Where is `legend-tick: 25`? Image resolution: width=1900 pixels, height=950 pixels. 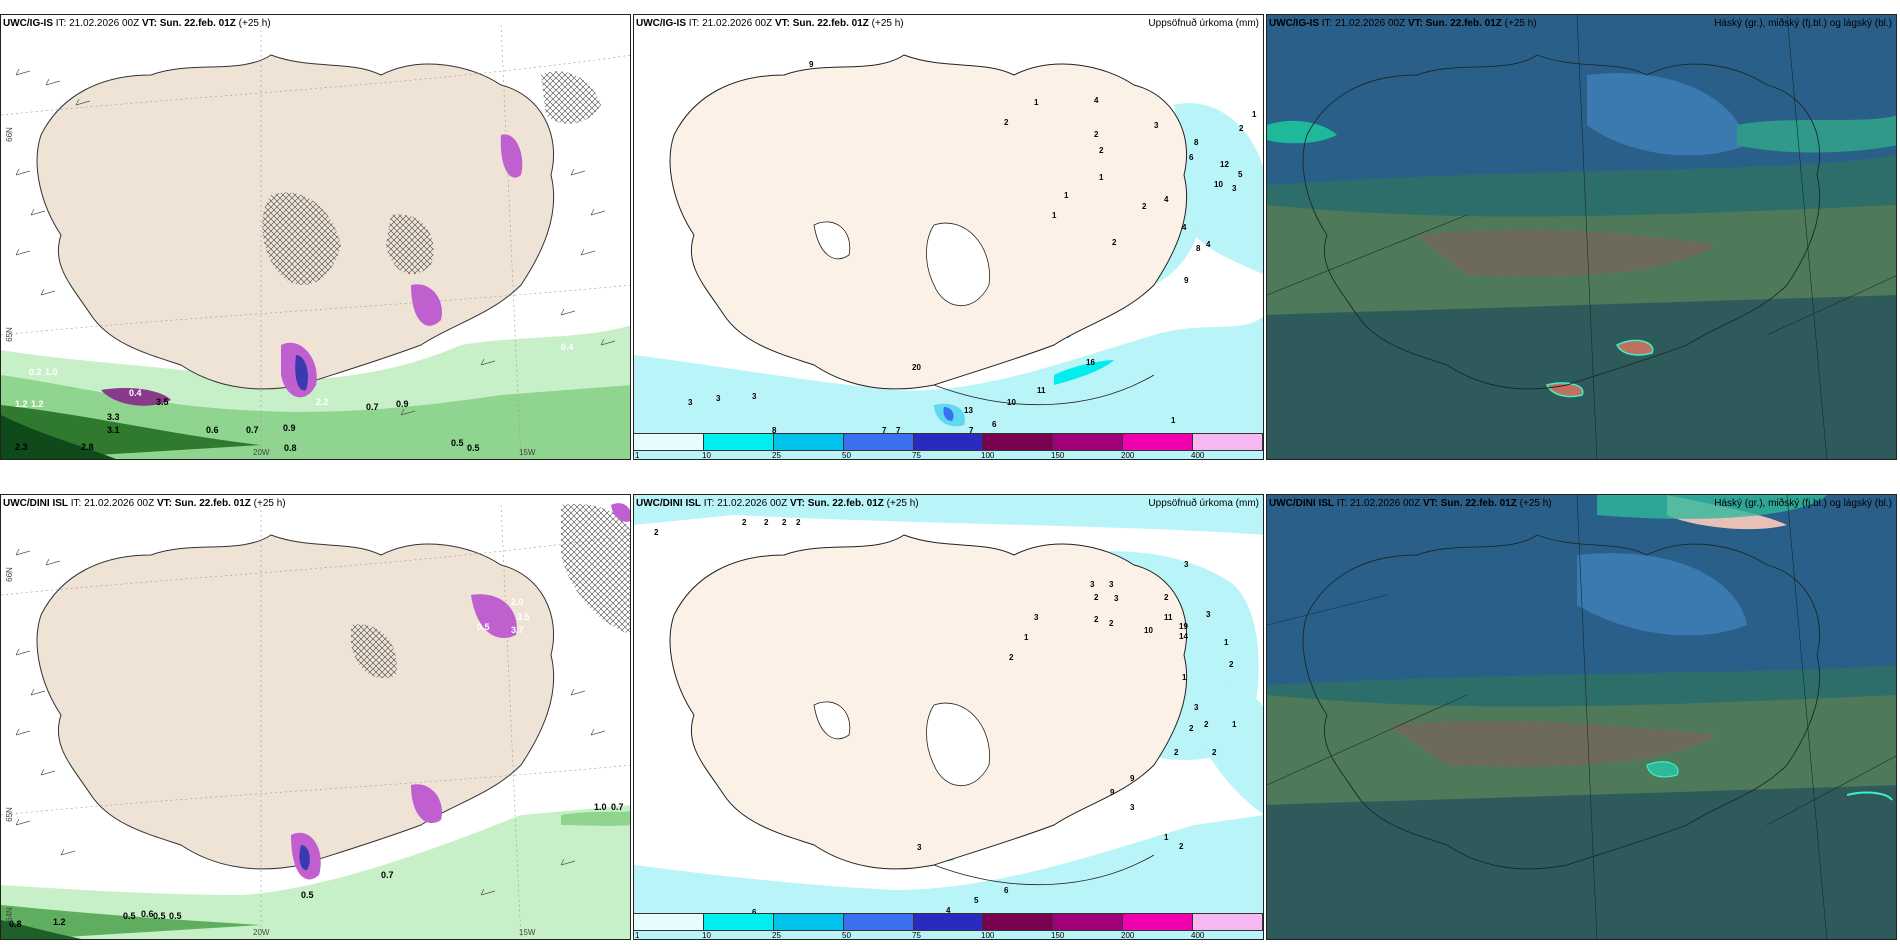 legend-tick: 25 is located at coordinates (776, 455).